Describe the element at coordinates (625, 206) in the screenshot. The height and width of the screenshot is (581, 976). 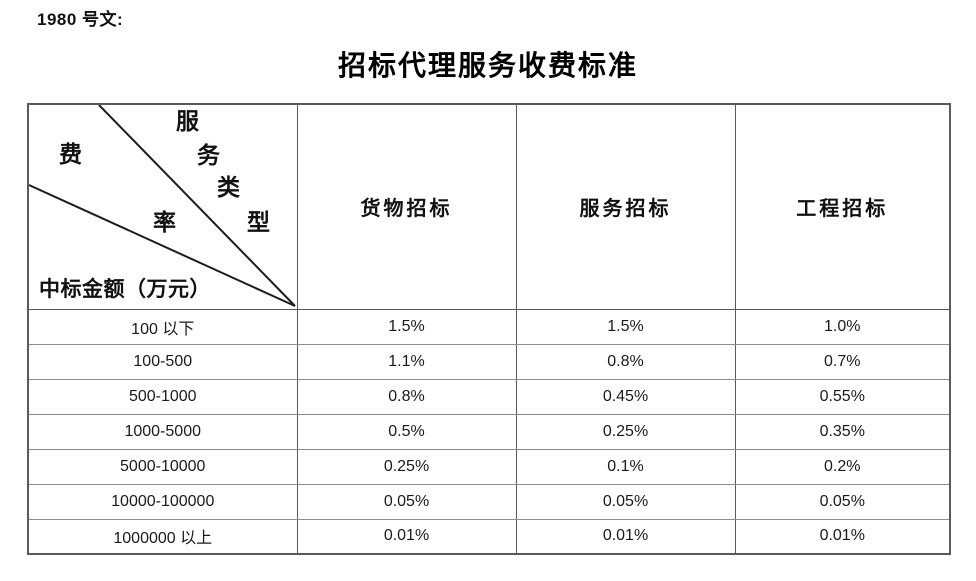
I see `column-header-services: 服务招标` at that location.